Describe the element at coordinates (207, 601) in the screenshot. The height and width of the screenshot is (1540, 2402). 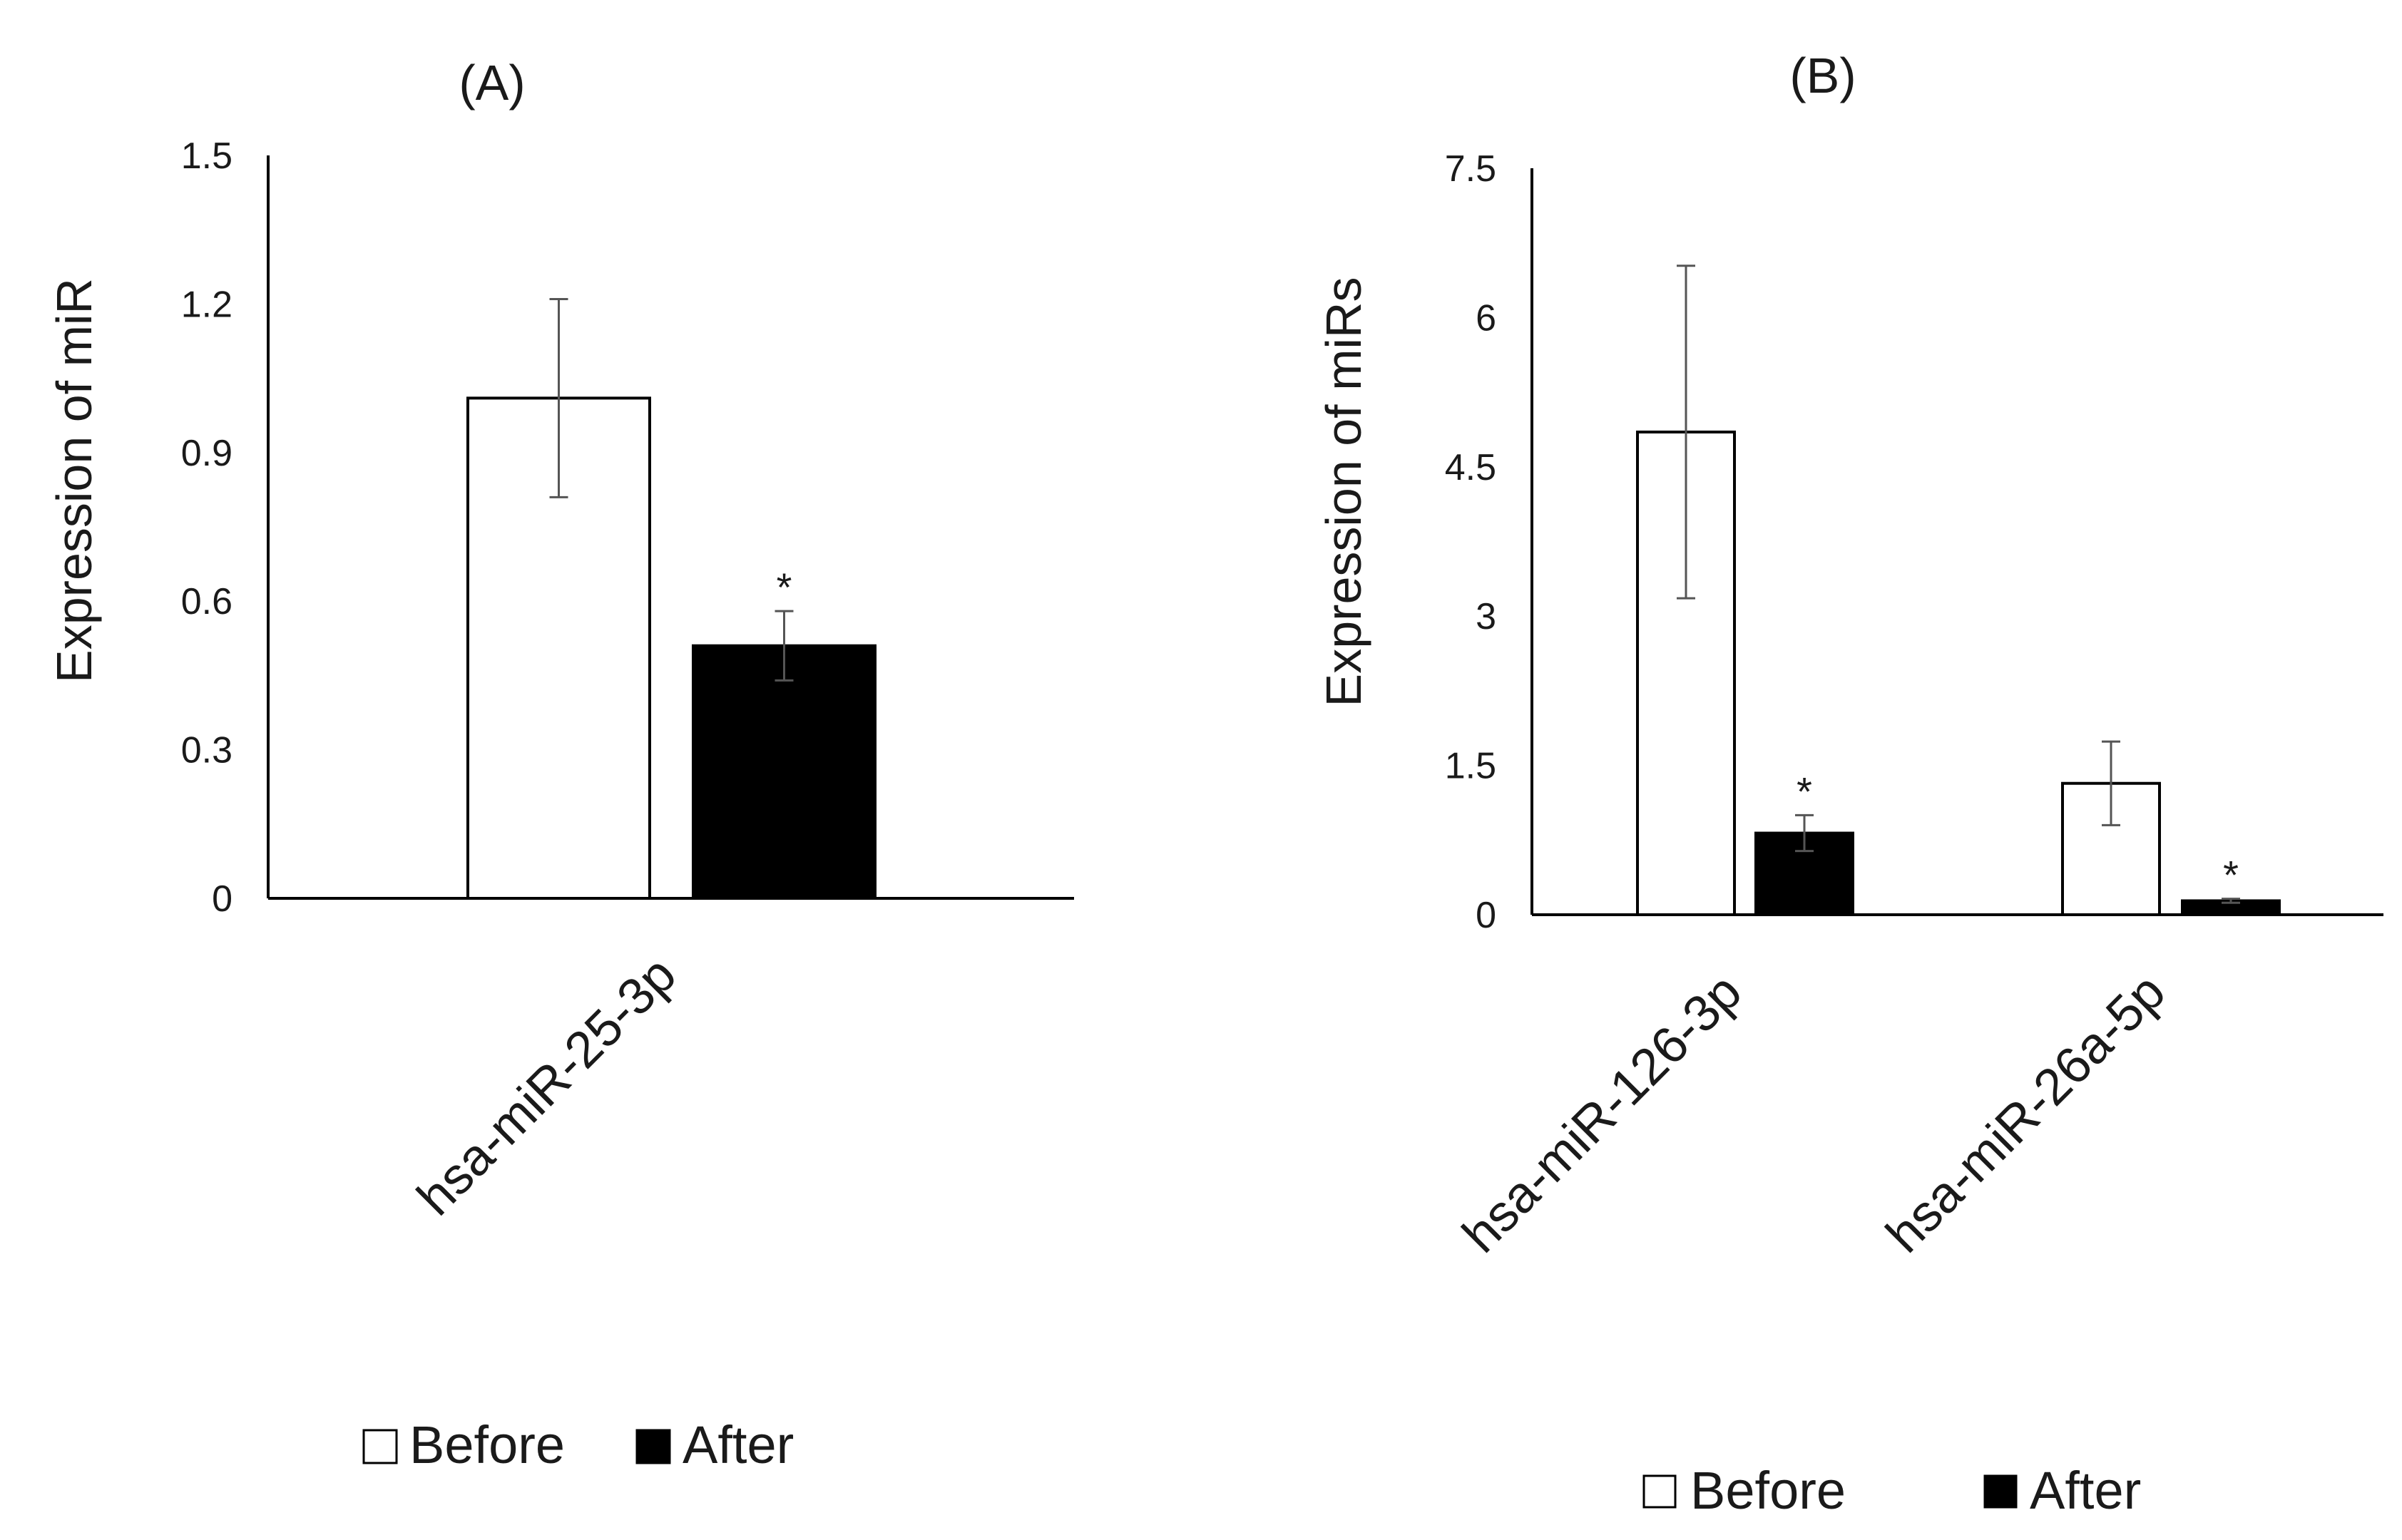
I see `y-tick-label: 0.6` at that location.